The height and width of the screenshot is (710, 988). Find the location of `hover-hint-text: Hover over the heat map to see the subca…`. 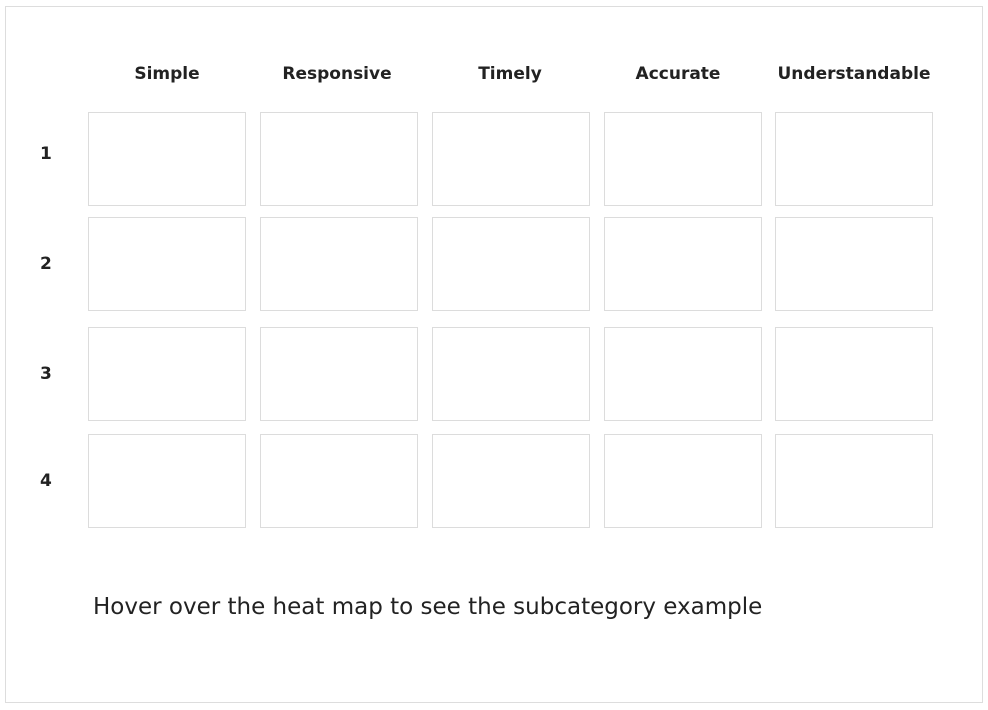

hover-hint-text: Hover over the heat map to see the subca… is located at coordinates (428, 607).